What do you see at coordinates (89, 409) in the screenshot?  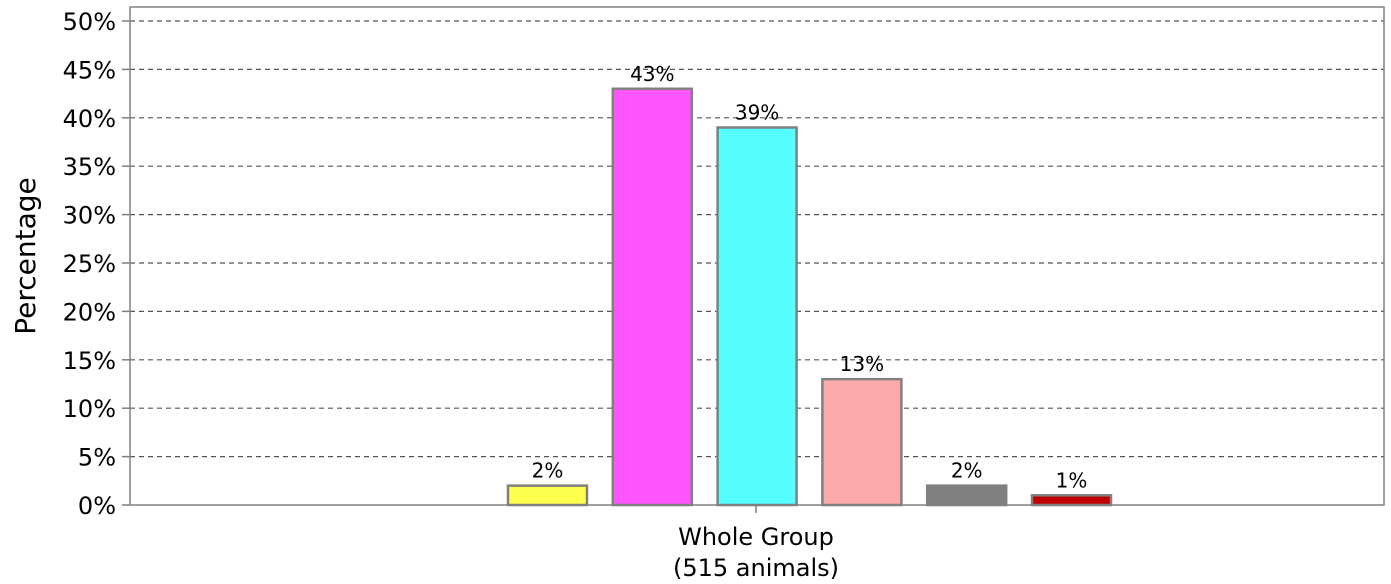 I see `y-tick-label: 10%` at bounding box center [89, 409].